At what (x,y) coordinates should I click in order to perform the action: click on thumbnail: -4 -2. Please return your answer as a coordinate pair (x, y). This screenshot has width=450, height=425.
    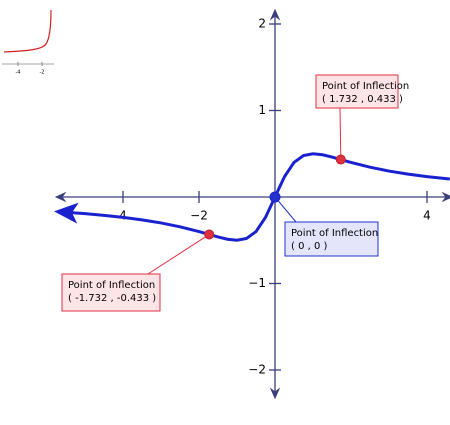
    Looking at the image, I should click on (28, 42).